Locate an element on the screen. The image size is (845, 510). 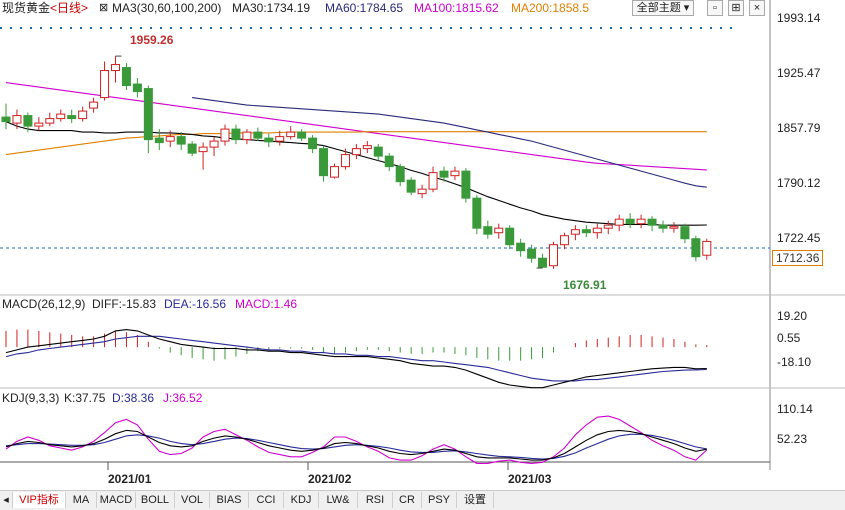
kdj-j-line is located at coordinates (356, 439).